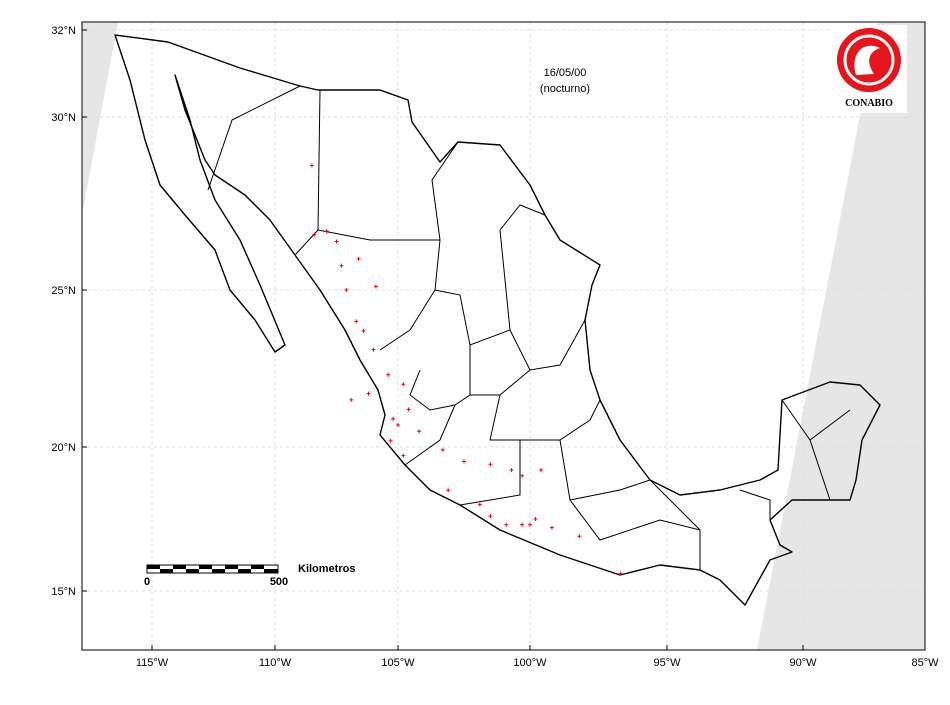 This screenshot has height=705, width=950. What do you see at coordinates (63, 291) in the screenshot?
I see `y-tick-label: 25°N` at bounding box center [63, 291].